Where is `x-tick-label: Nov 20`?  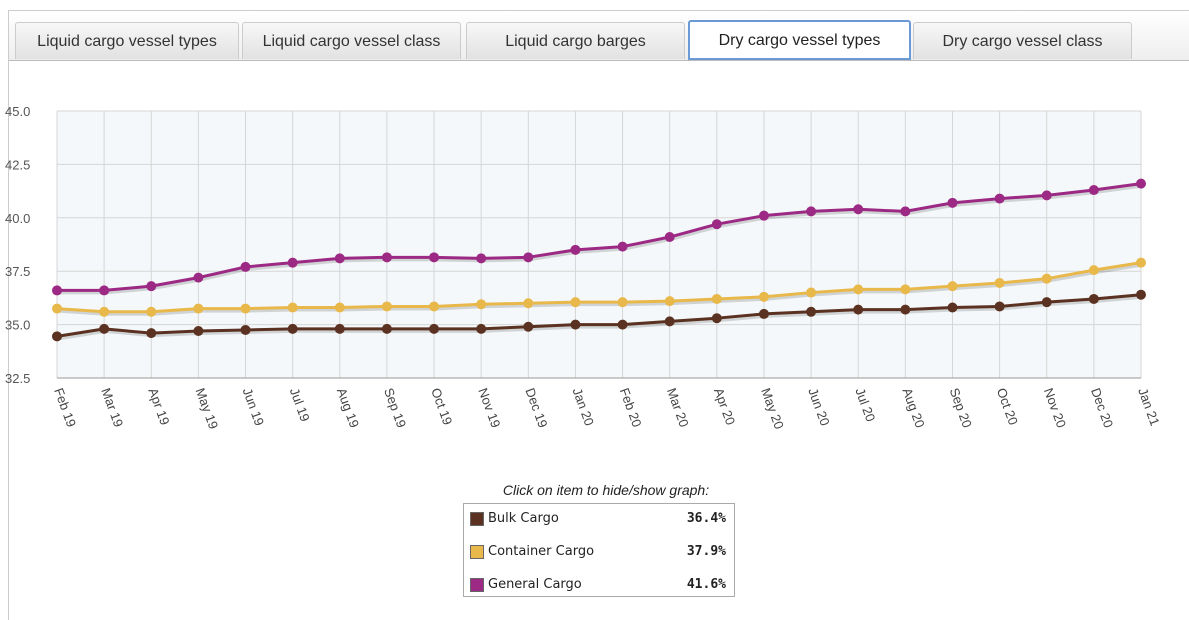
x-tick-label: Nov 20 is located at coordinates (1055, 408).